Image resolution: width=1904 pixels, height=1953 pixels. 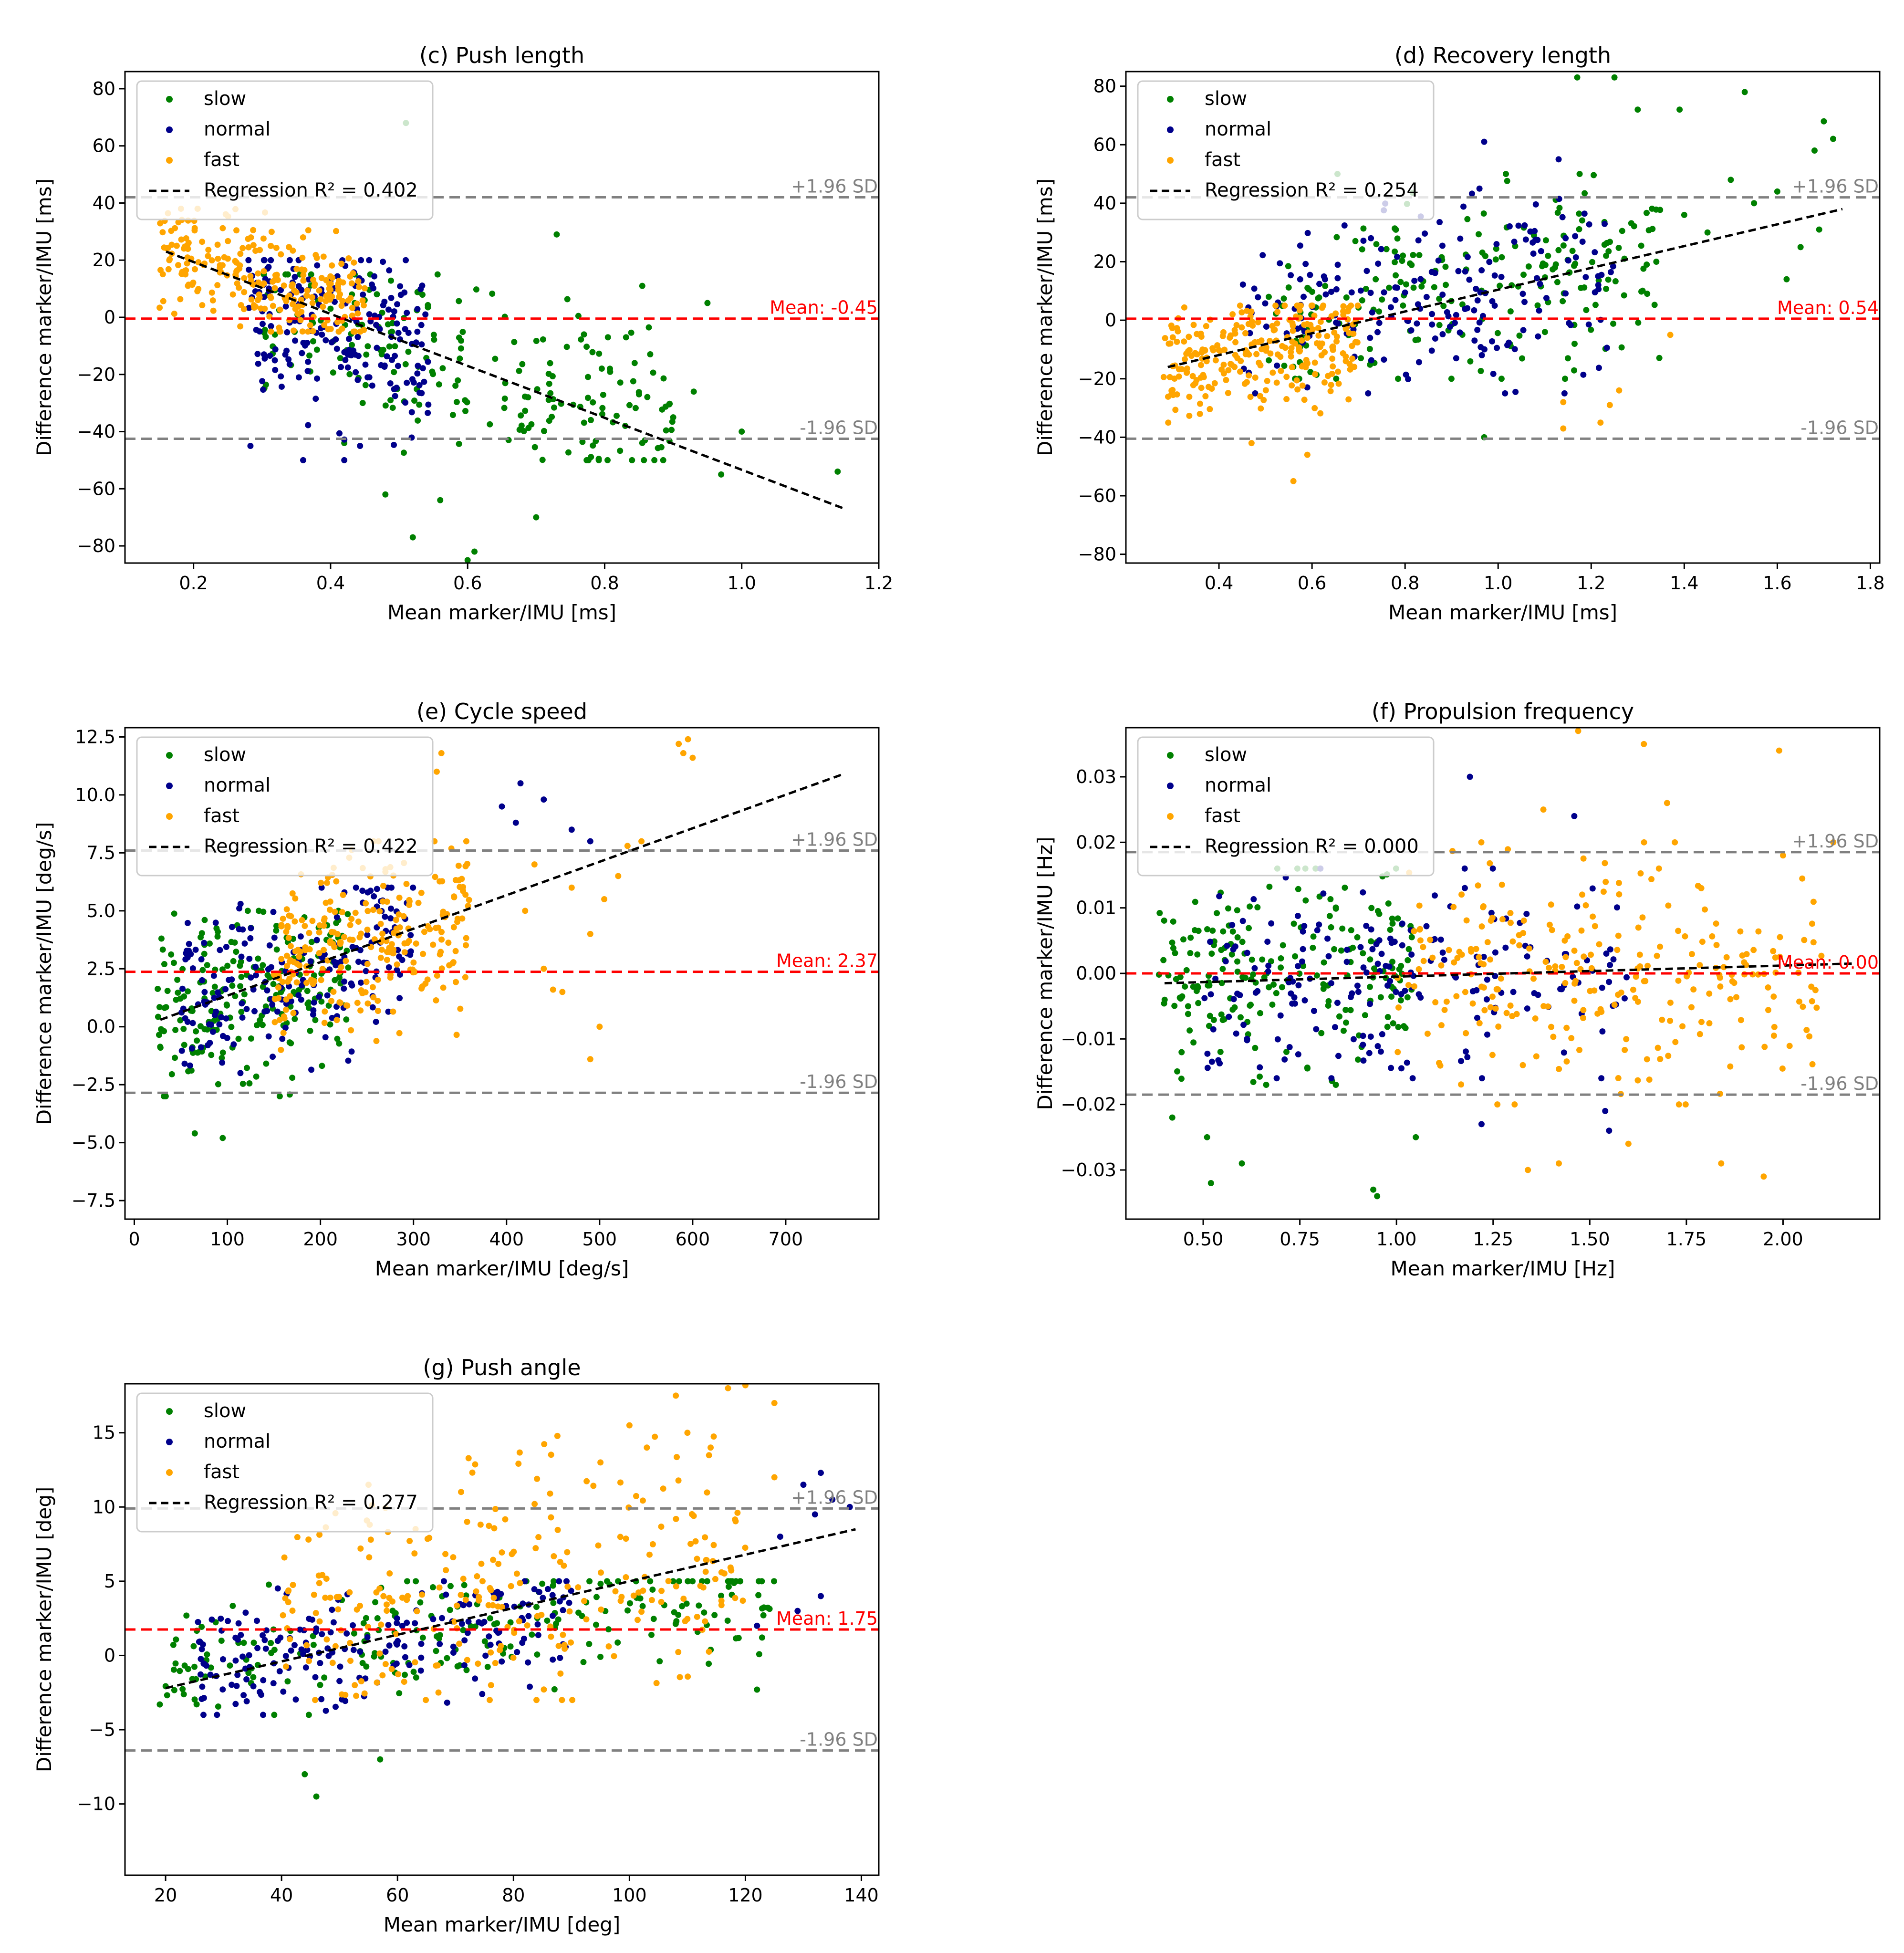 I want to click on y-tick-label: 5.0, so click(x=101, y=911).